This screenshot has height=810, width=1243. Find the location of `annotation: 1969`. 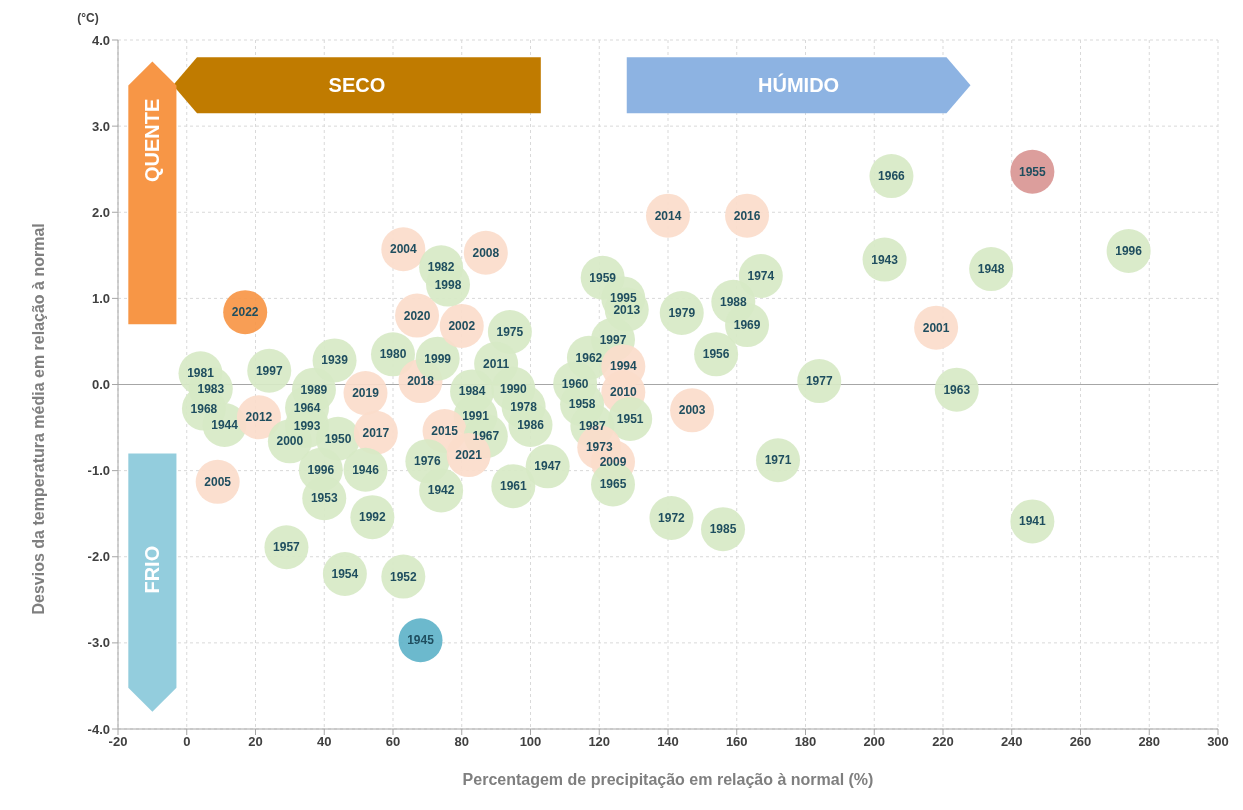

annotation: 1969 is located at coordinates (747, 325).